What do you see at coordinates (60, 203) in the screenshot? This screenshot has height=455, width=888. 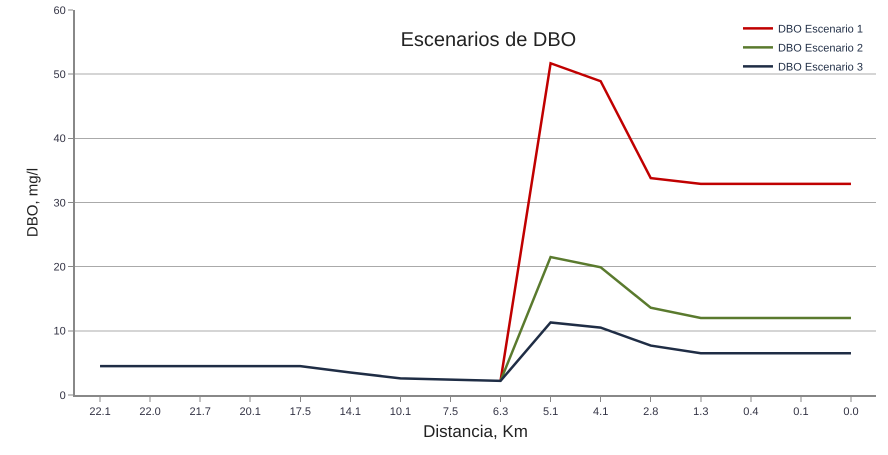 I see `y-tick-label: 30` at bounding box center [60, 203].